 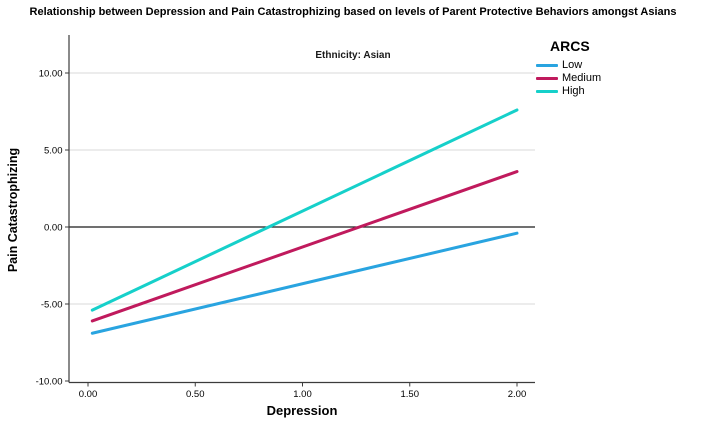 I want to click on legend: ARCS Low Medium High, so click(x=581, y=68).